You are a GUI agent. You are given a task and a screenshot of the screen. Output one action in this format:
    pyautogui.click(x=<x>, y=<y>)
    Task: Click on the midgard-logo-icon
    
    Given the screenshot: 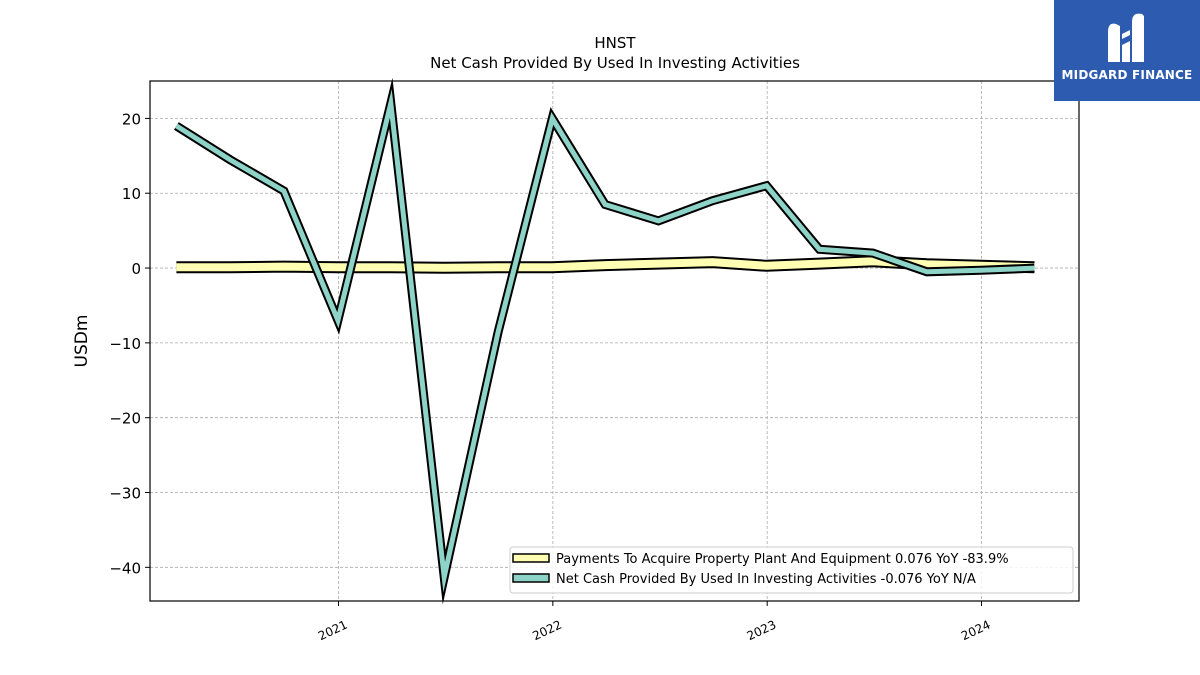 What is the action you would take?
    pyautogui.click(x=1126, y=37)
    